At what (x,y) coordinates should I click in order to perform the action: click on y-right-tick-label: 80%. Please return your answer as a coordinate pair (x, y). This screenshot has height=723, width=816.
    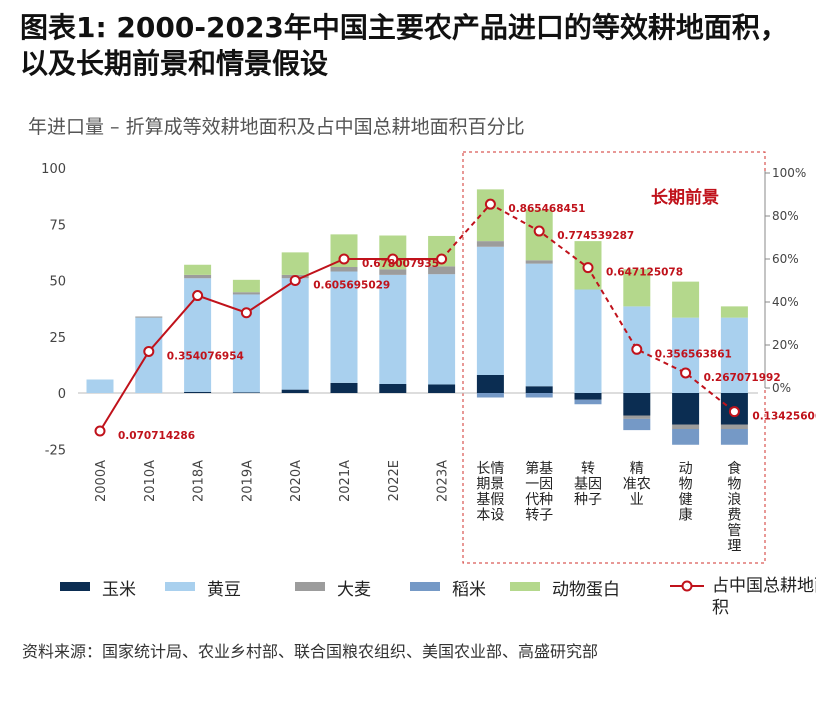
    Looking at the image, I should click on (785, 216).